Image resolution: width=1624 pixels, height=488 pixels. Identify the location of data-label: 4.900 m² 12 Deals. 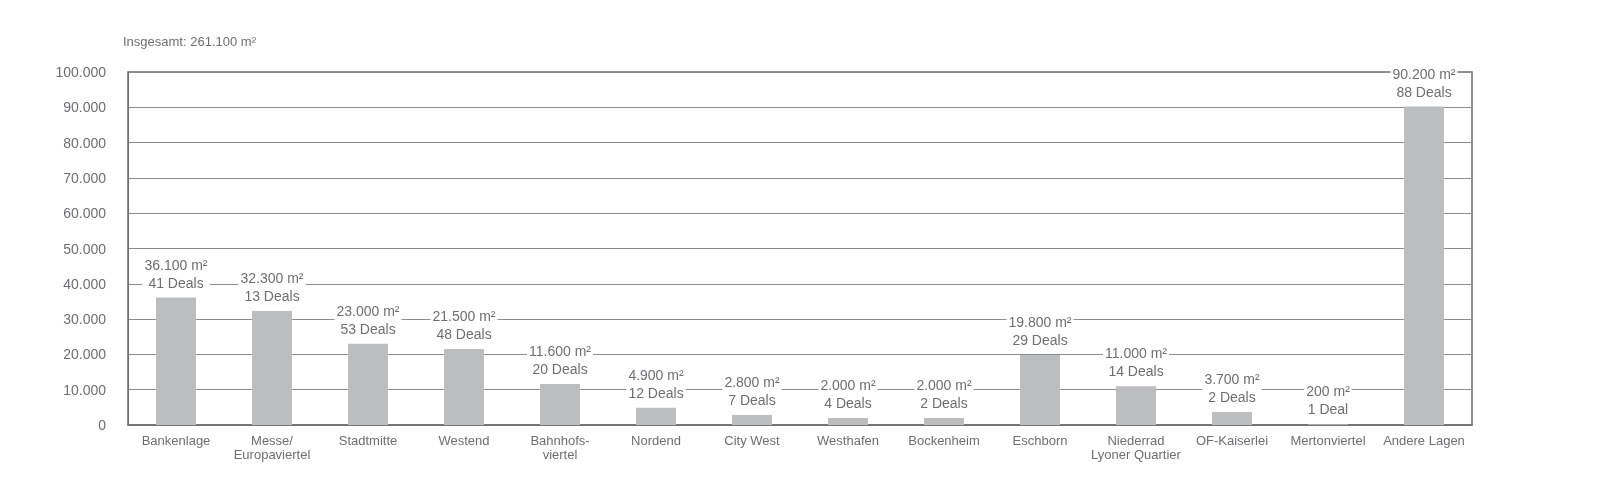
(656, 383).